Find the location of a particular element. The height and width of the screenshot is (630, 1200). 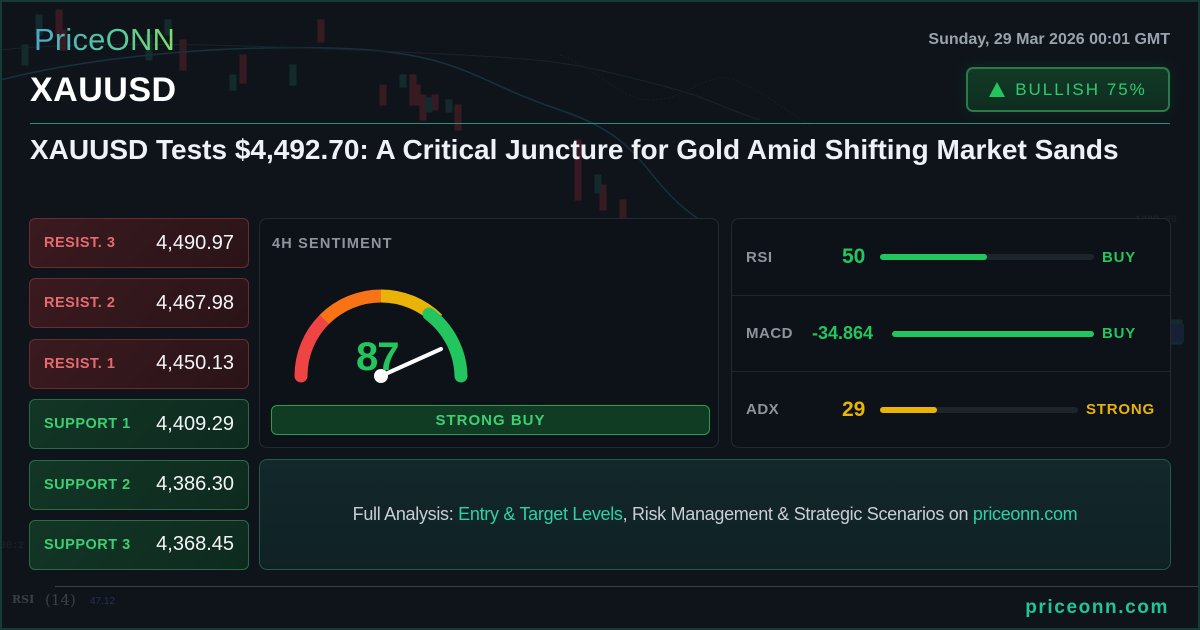

level-label: SUPPORT 1 is located at coordinates (87, 424).